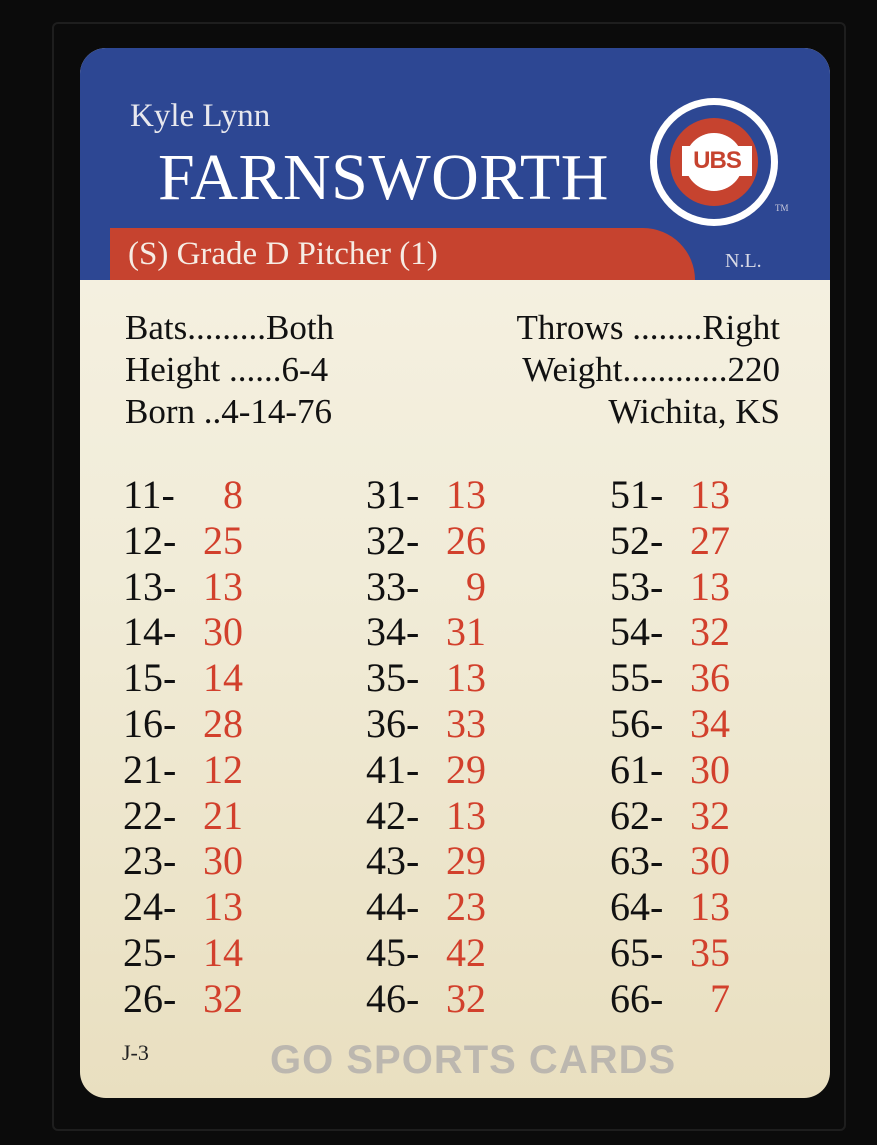 The image size is (877, 1145). What do you see at coordinates (150, 907) in the screenshot?
I see `dice-roll: 24-` at bounding box center [150, 907].